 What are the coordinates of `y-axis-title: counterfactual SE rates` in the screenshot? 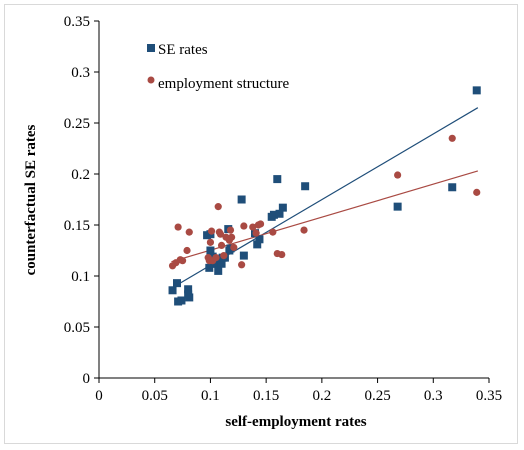 It's located at (31, 199).